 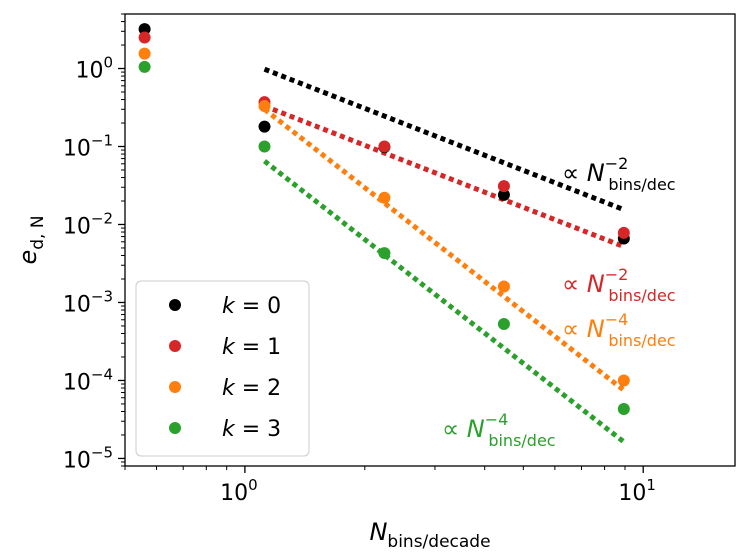 I want to click on annotation-black-slope: ∝ N−2 bins/dec, so click(x=619, y=174).